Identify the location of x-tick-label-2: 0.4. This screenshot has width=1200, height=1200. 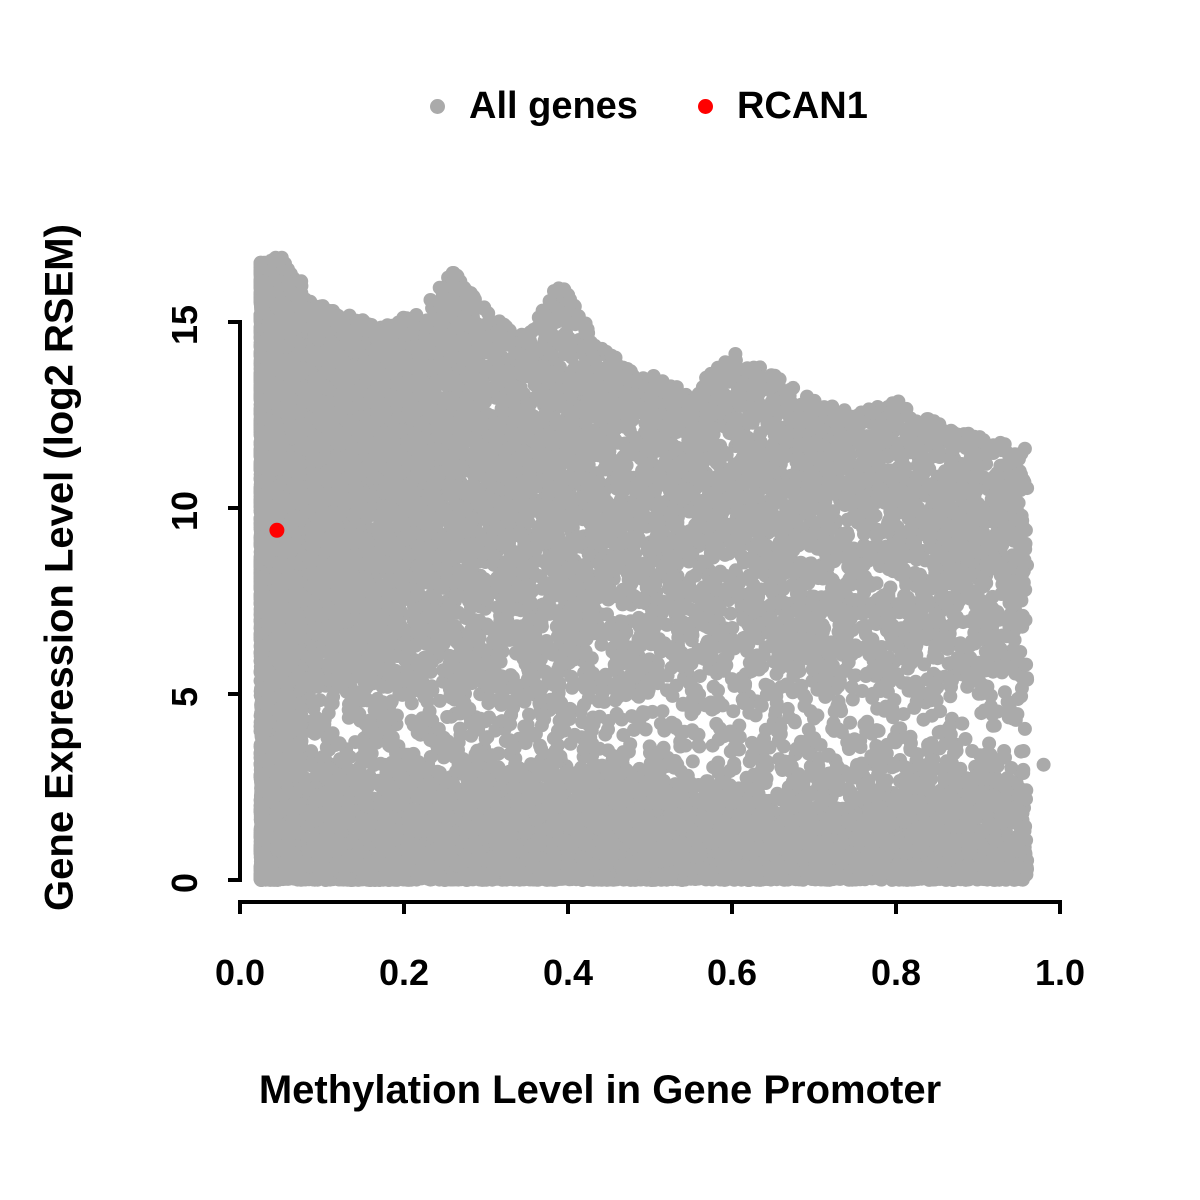
(568, 973).